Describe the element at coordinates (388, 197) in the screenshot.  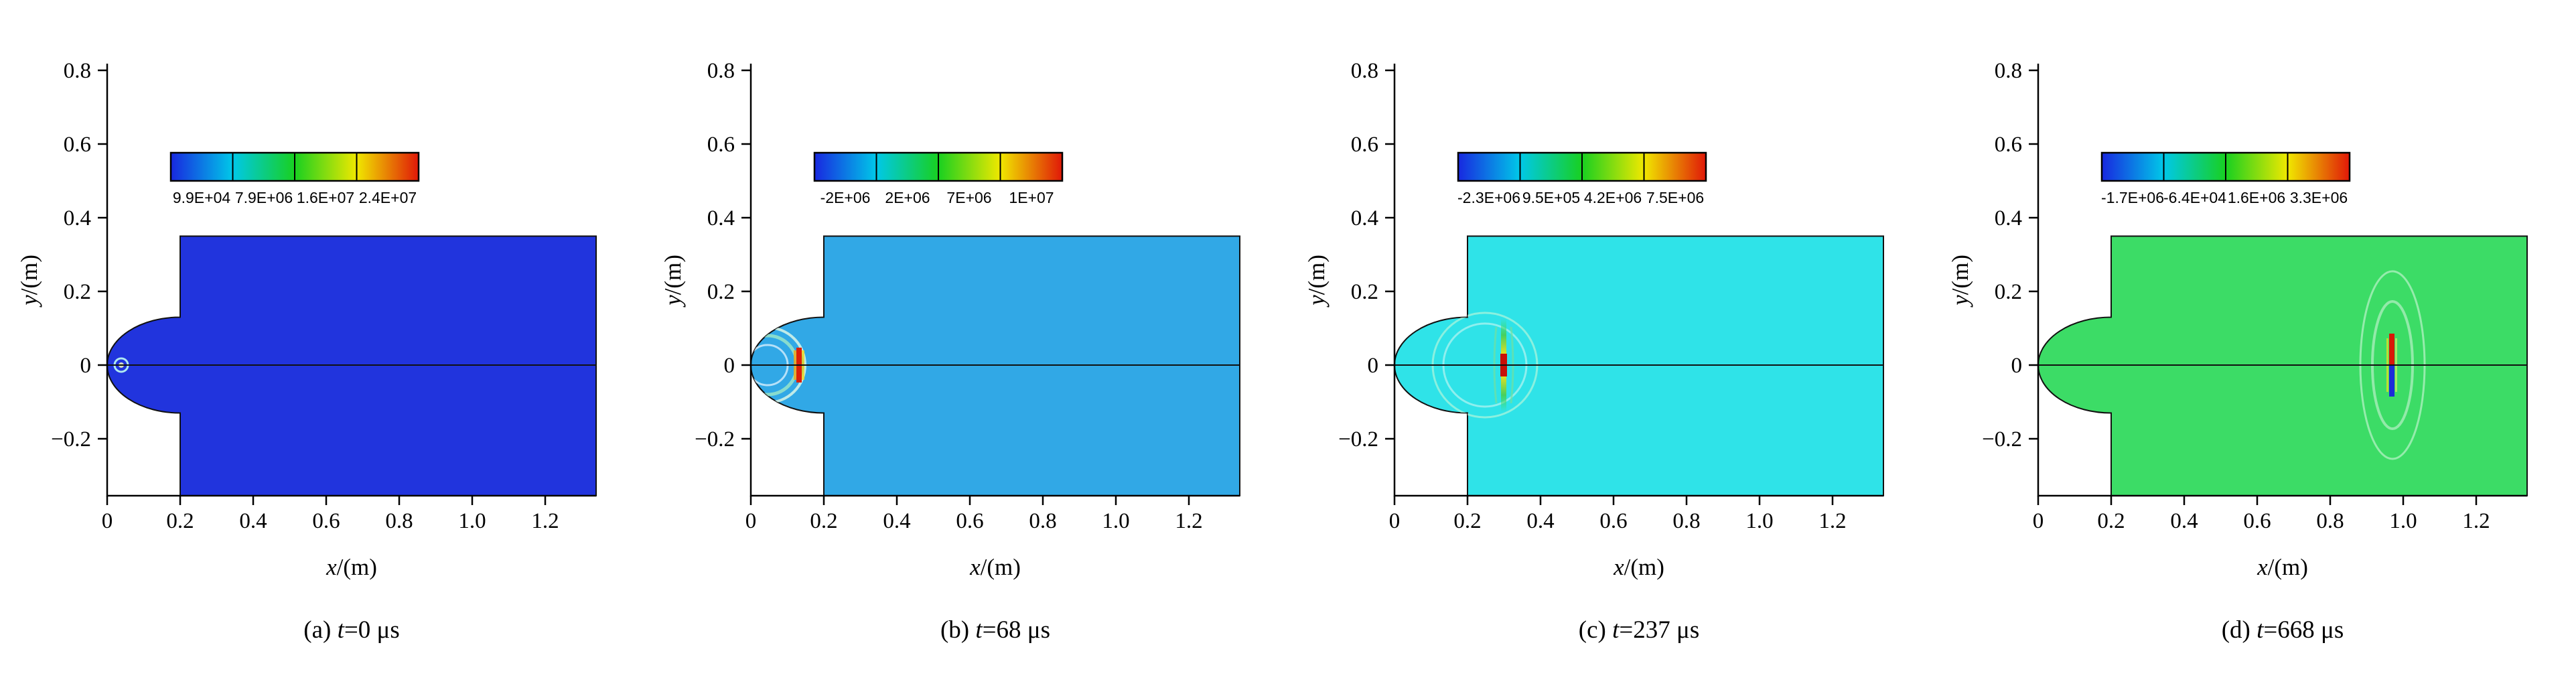
I see `colorbar-tick-label: 2.4E+07` at that location.